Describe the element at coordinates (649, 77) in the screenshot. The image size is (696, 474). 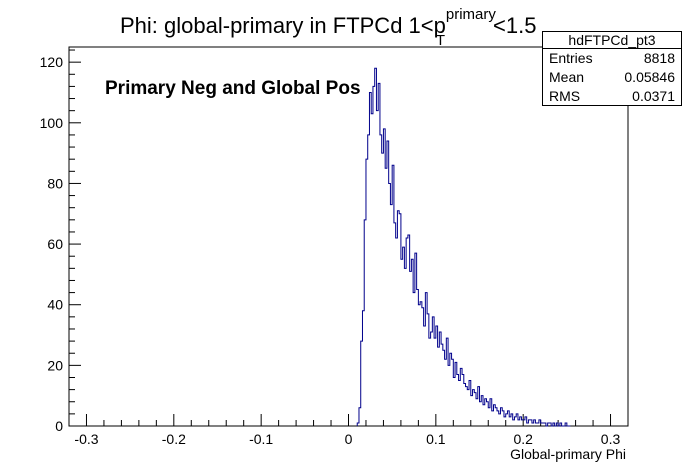
I see `stats-value: 0.05846` at that location.